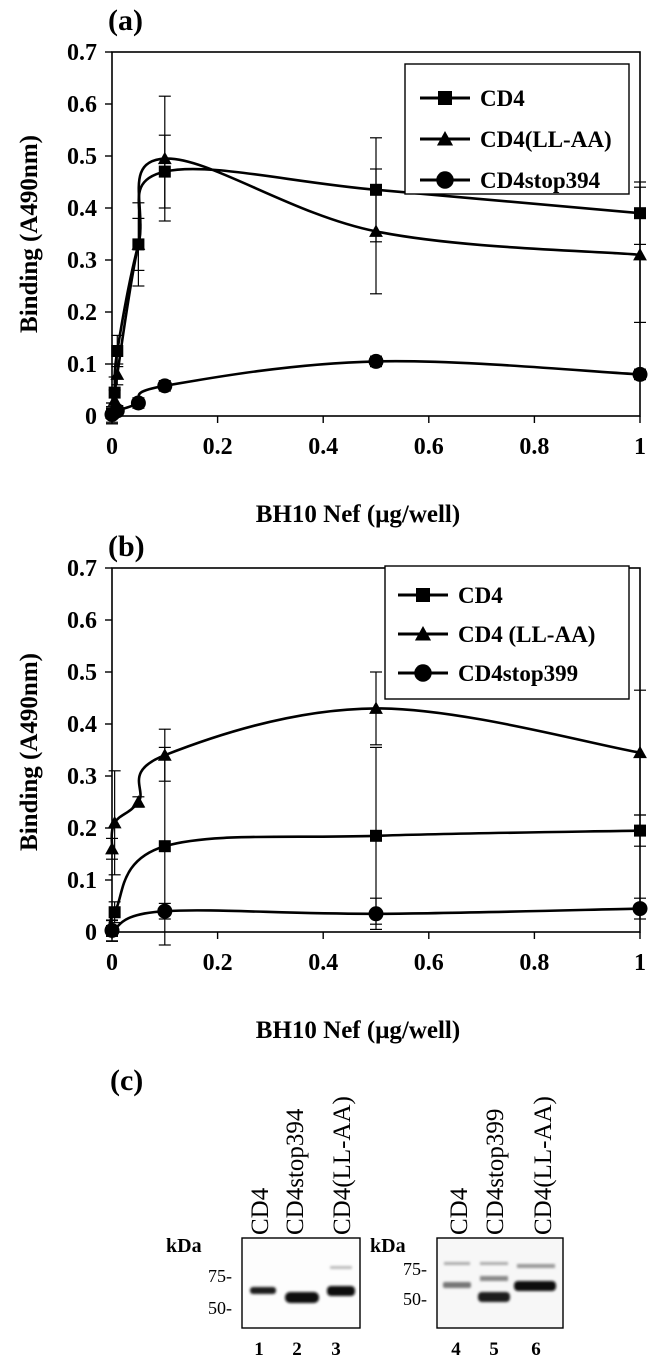 This screenshot has height=1361, width=655. I want to click on lane-label-2: CD4stop394, so click(295, 1171).